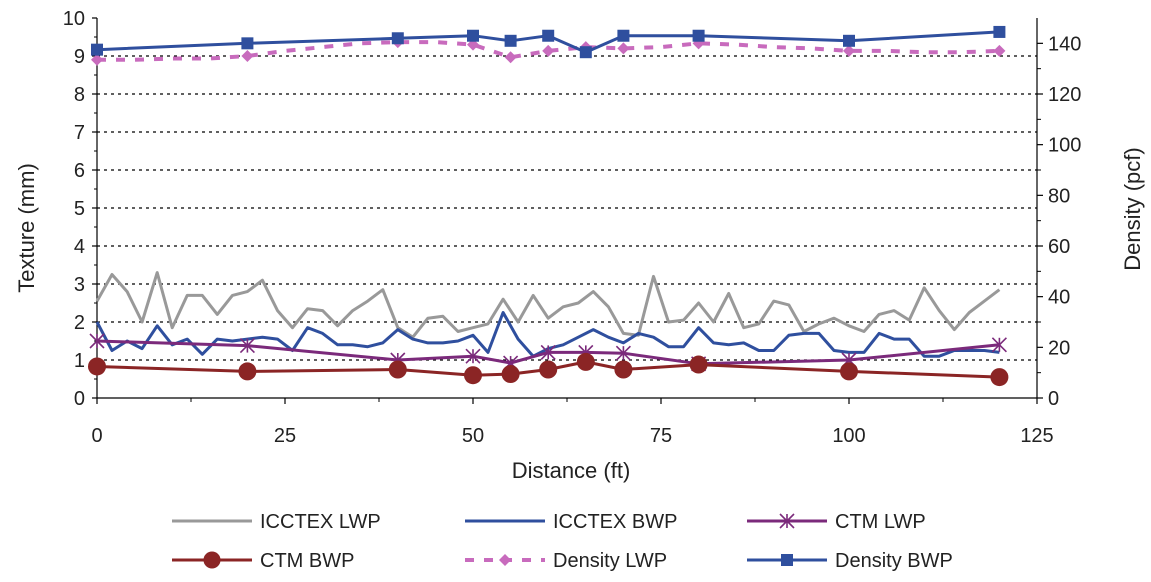 This screenshot has height=582, width=1151. I want to click on y-right-tick-label: 0, so click(1053, 399).